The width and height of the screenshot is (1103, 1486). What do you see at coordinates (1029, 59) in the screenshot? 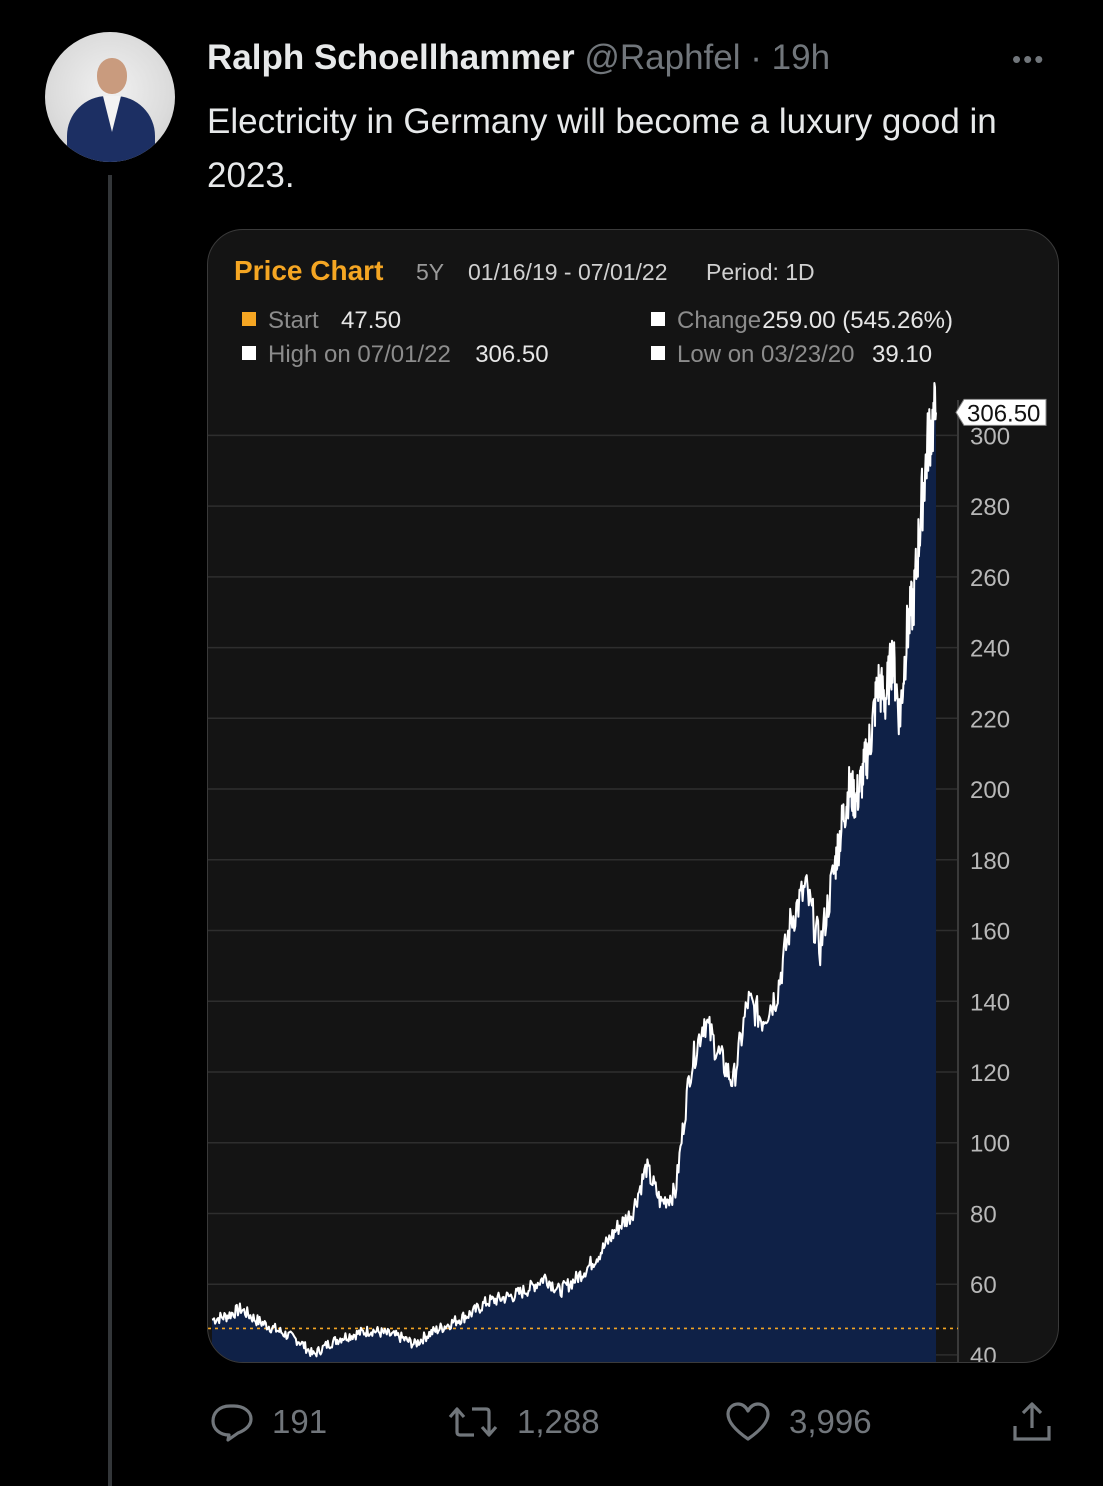
I see `more-icon: •••` at bounding box center [1029, 59].